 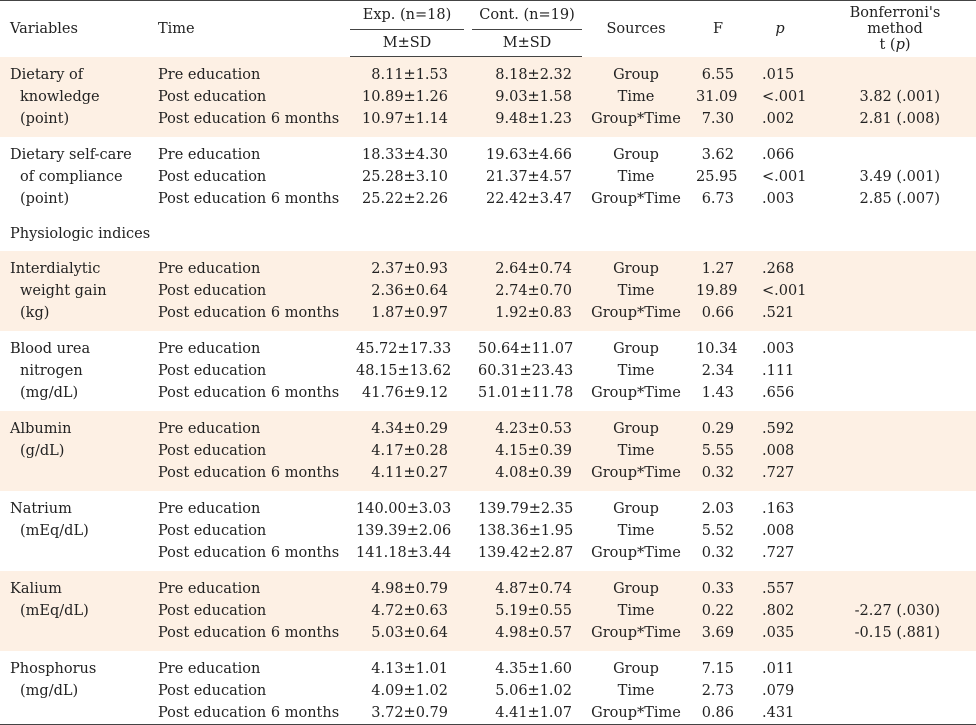 What do you see at coordinates (895, 44) in the screenshot?
I see `header-bonferroni-line2: t (p)` at bounding box center [895, 44].